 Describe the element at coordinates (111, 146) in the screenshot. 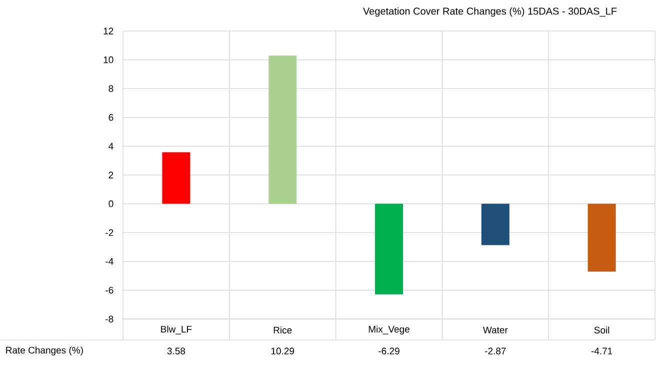

I see `y-tick-label: 4` at that location.